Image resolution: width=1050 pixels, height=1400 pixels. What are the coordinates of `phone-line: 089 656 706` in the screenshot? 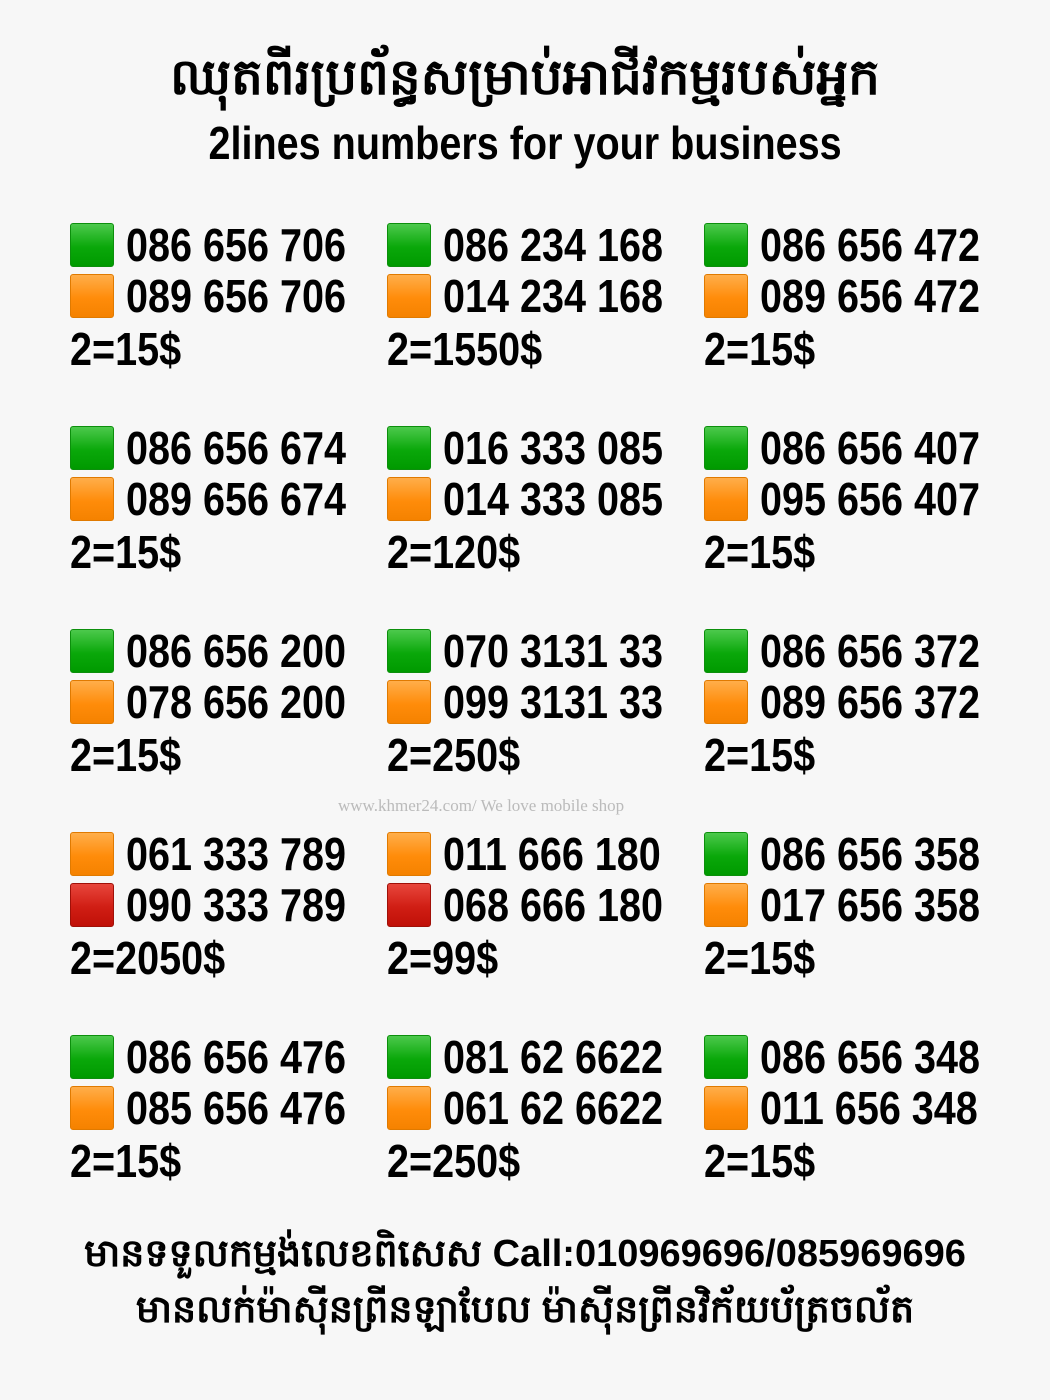 It's located at (226, 296).